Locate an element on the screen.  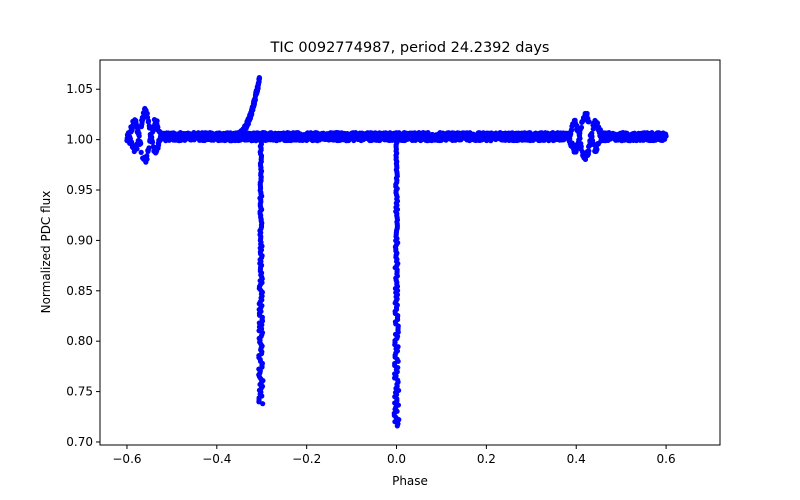
y-tick-label: 0.90 is located at coordinates (79, 240).